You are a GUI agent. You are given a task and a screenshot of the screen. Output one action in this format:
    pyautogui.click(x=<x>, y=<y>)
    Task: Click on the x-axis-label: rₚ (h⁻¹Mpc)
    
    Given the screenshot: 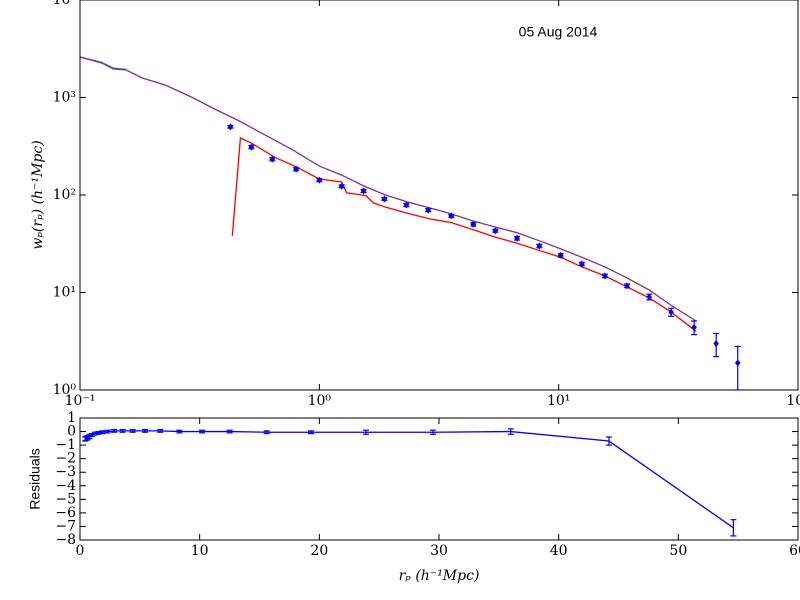 What is the action you would take?
    pyautogui.click(x=439, y=576)
    